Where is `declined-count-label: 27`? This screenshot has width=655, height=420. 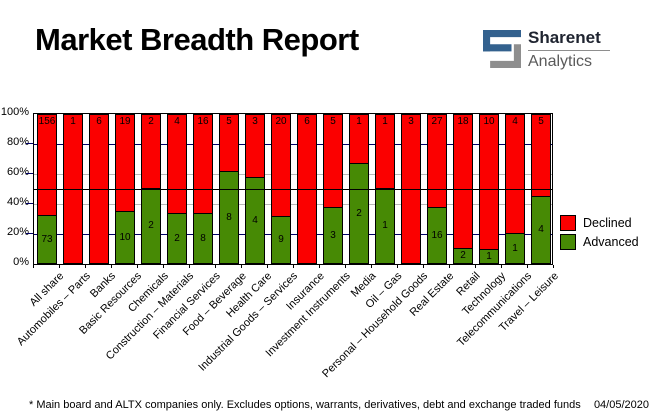
declined-count-label: 27 is located at coordinates (437, 121).